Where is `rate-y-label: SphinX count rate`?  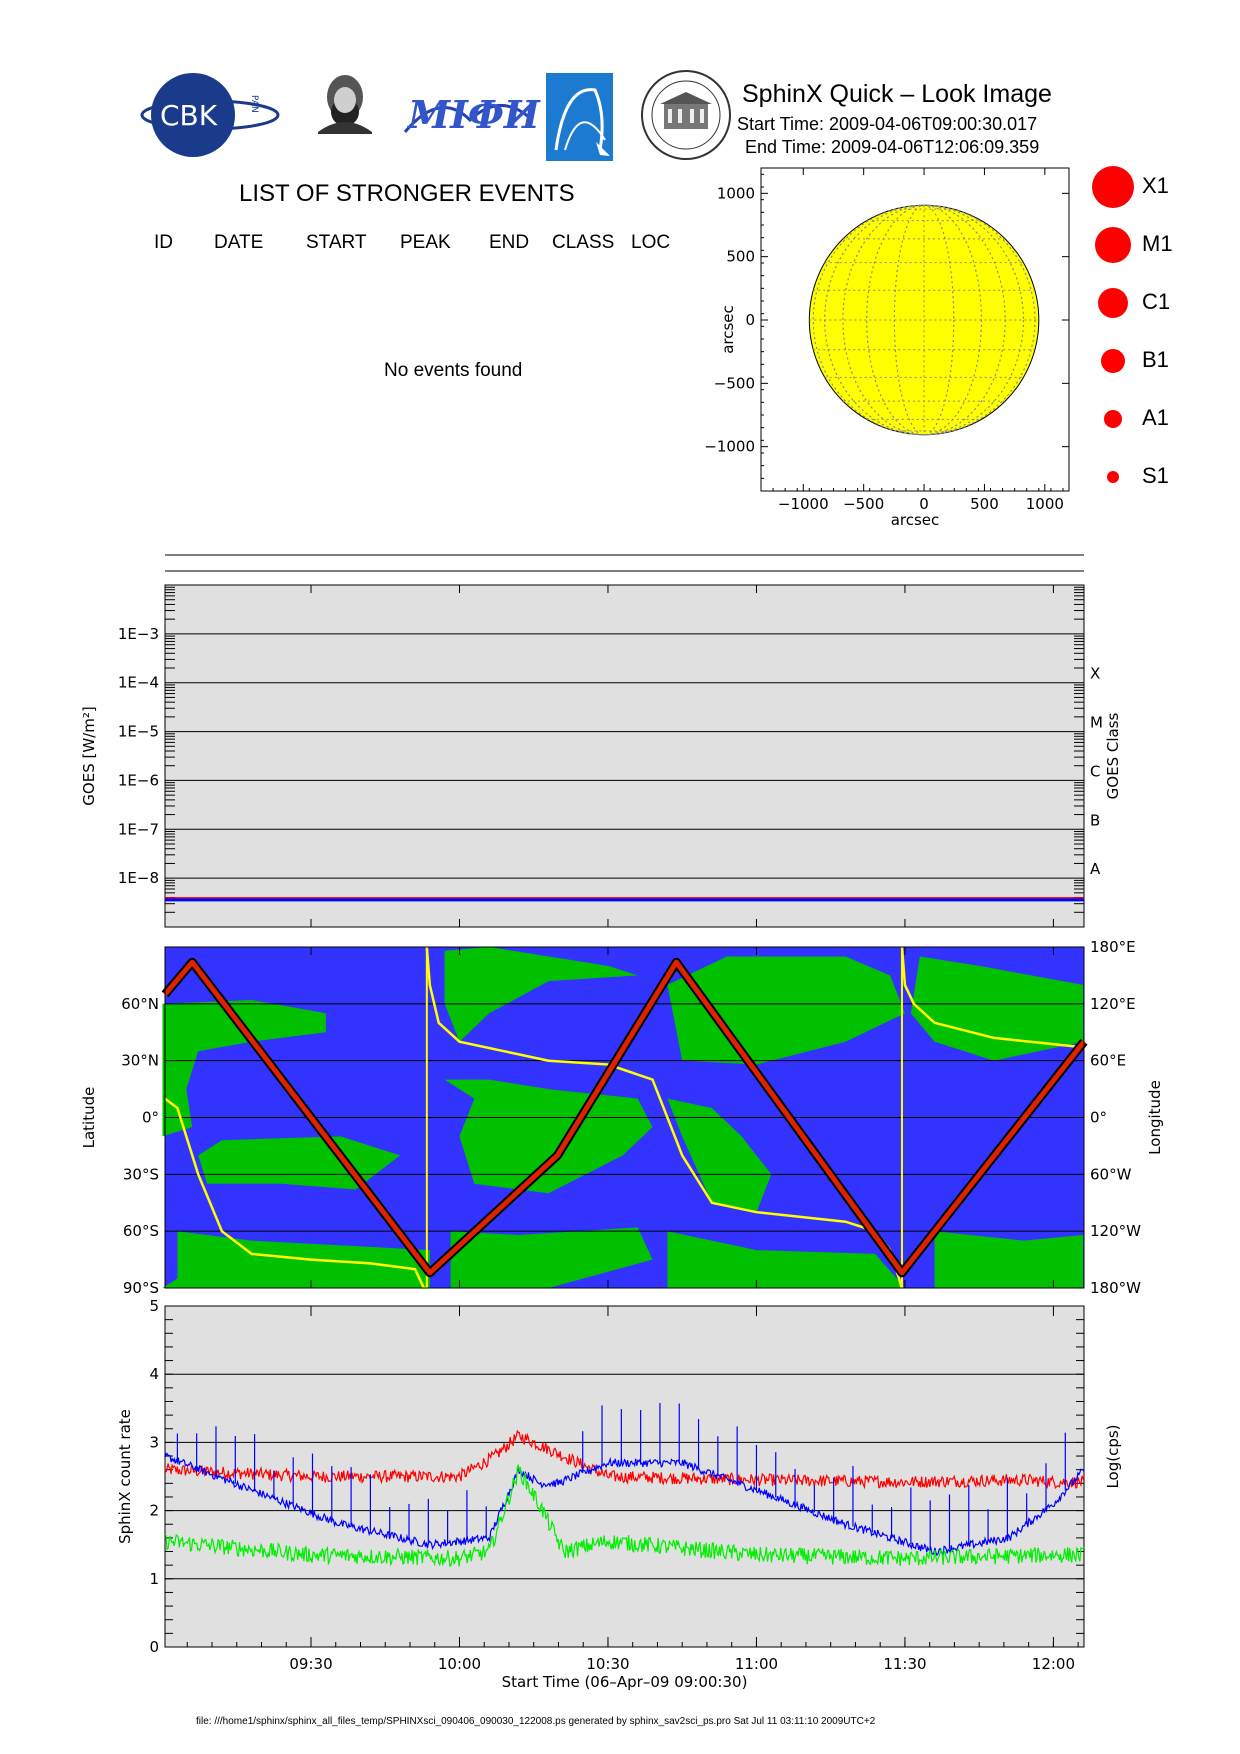
rate-y-label: SphinX count rate is located at coordinates (125, 1476).